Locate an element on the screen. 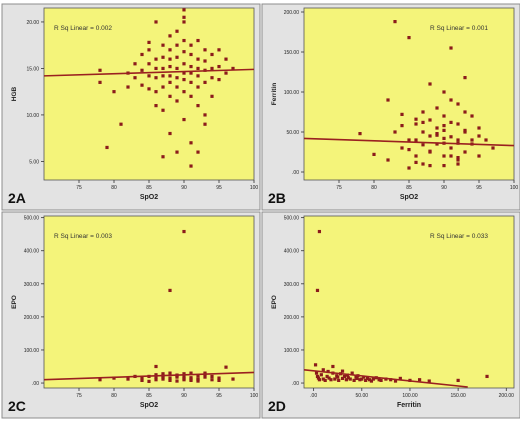  panel-label: 2A is located at coordinates (17, 198).